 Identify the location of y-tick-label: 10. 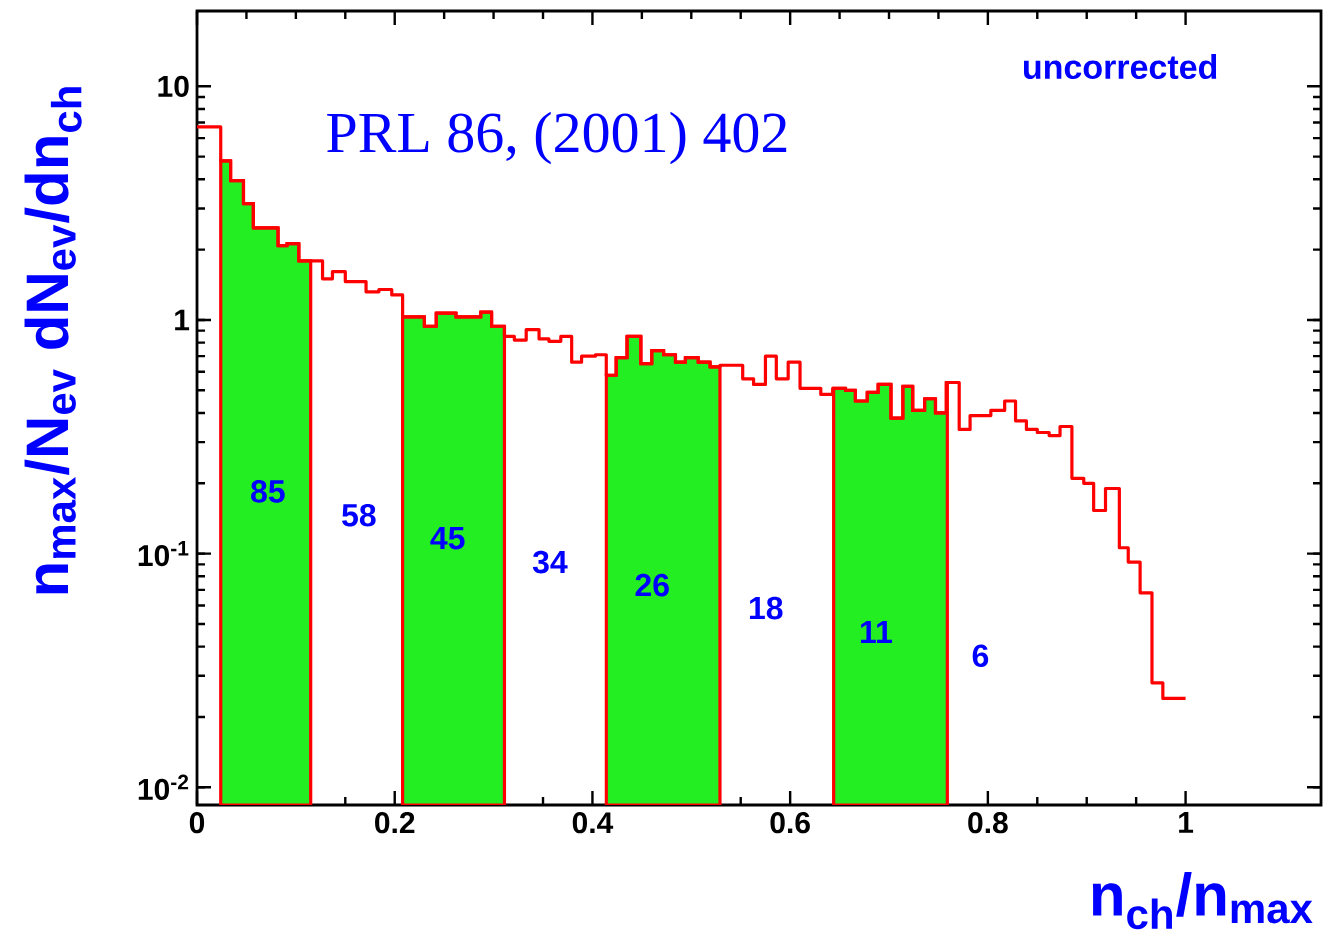
(173, 86).